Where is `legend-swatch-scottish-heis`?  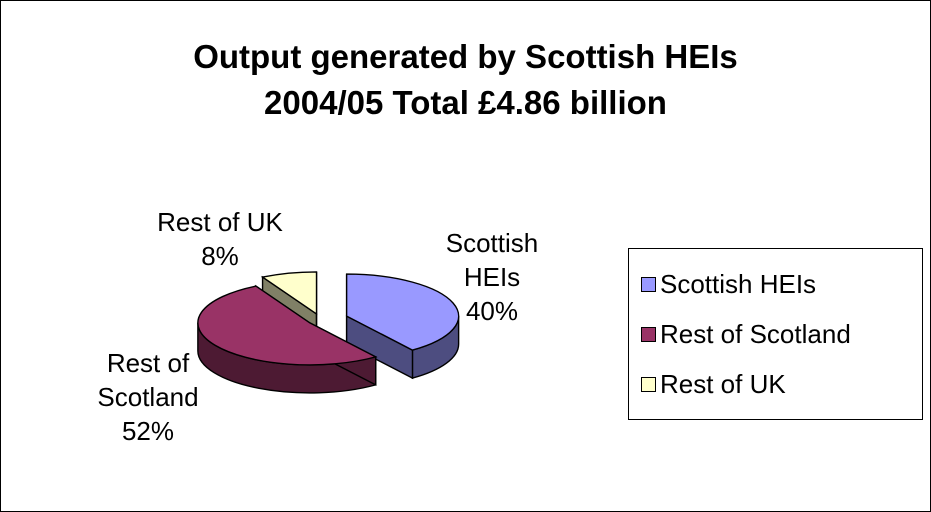 legend-swatch-scottish-heis is located at coordinates (648, 284).